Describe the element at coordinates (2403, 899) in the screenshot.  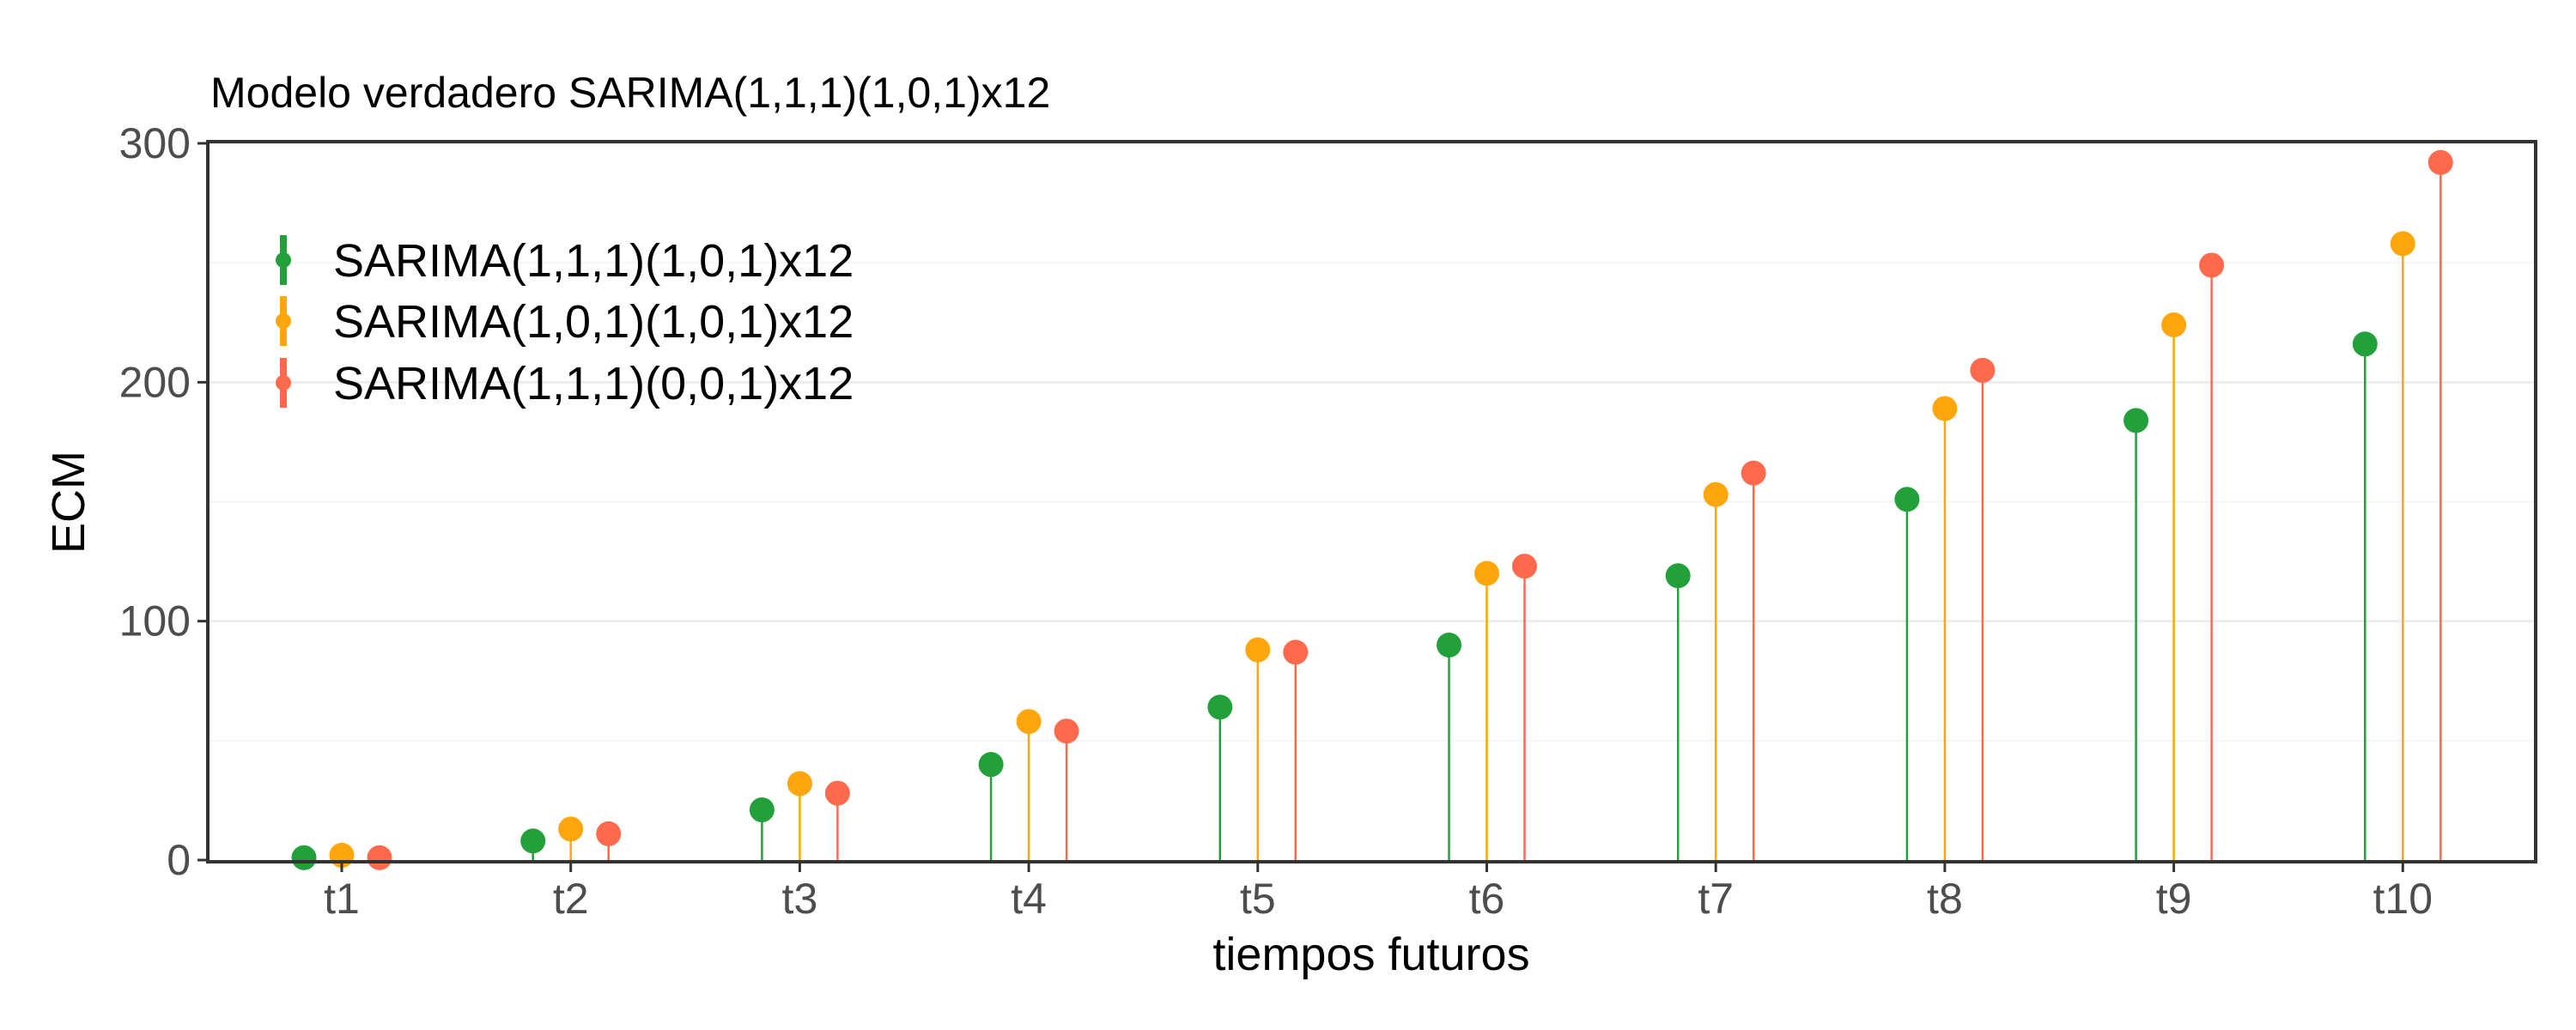
I see `x-tick-label: t10` at that location.